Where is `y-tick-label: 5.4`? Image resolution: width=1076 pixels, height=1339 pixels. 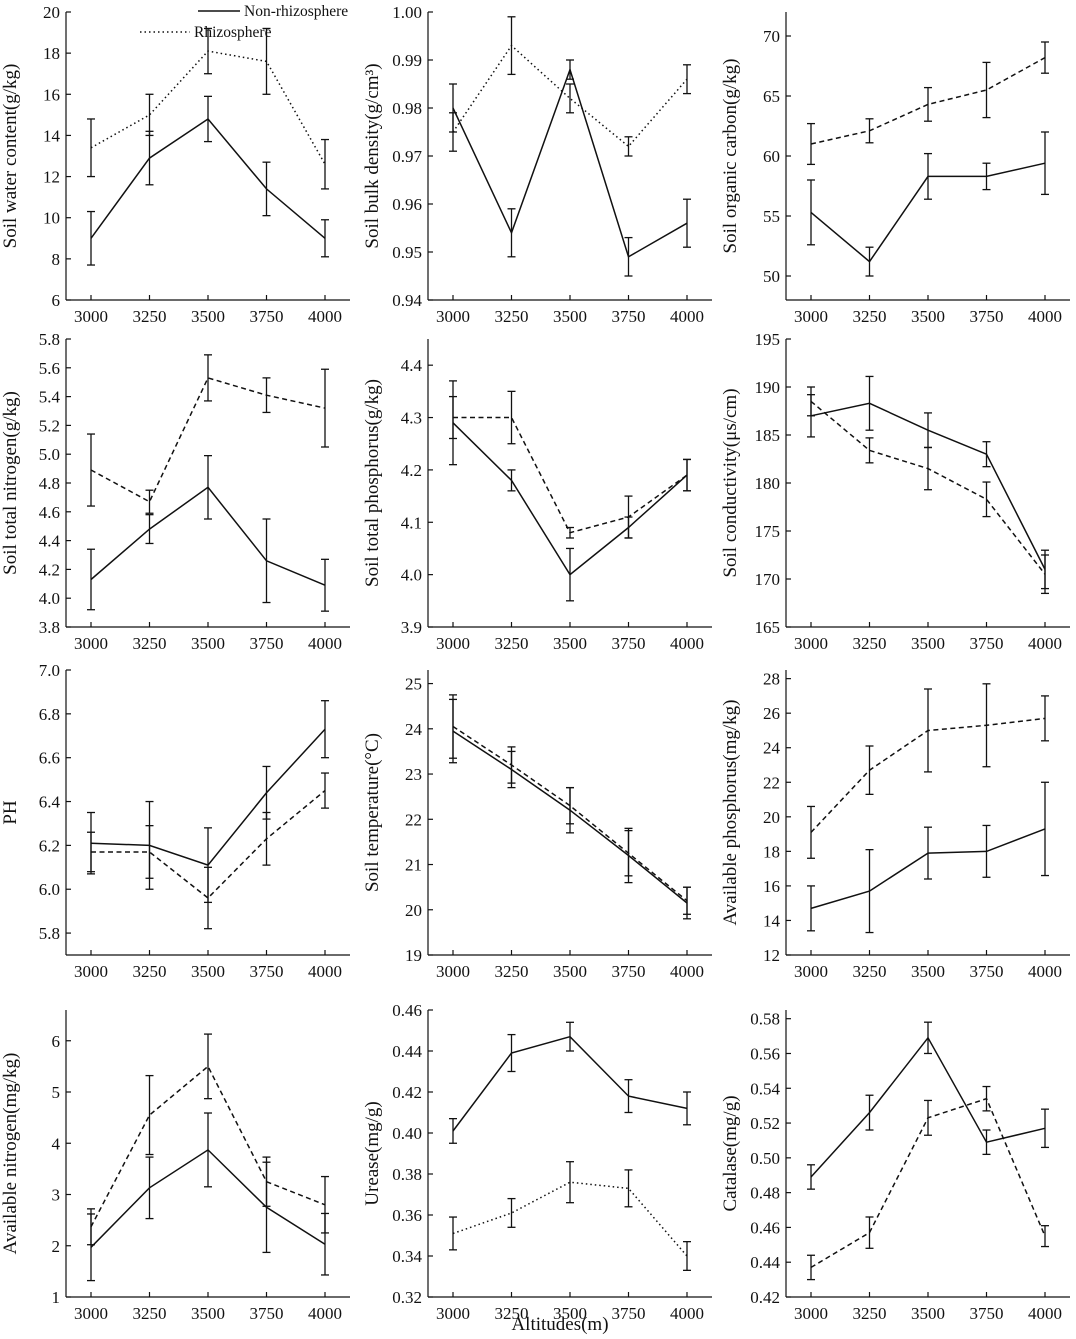 y-tick-label: 5.4 is located at coordinates (50, 397).